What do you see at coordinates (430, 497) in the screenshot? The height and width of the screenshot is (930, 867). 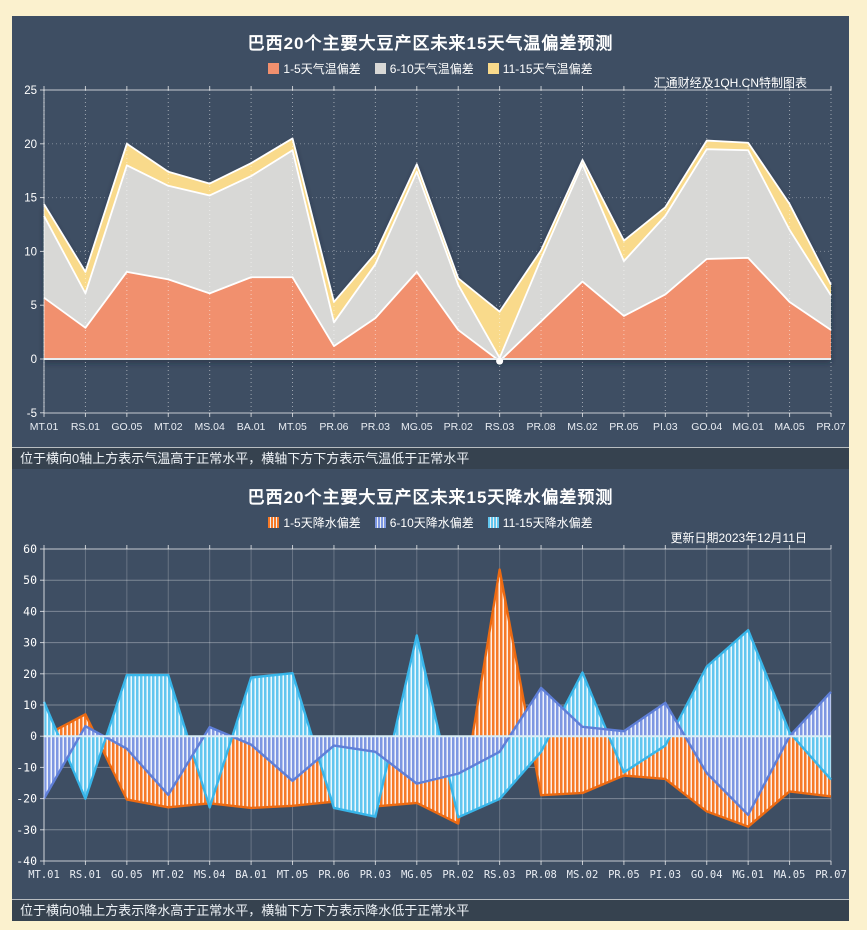 I see `precipitation-chart-title: 巴西20个主要大豆产区未来15天降水偏差预测` at bounding box center [430, 497].